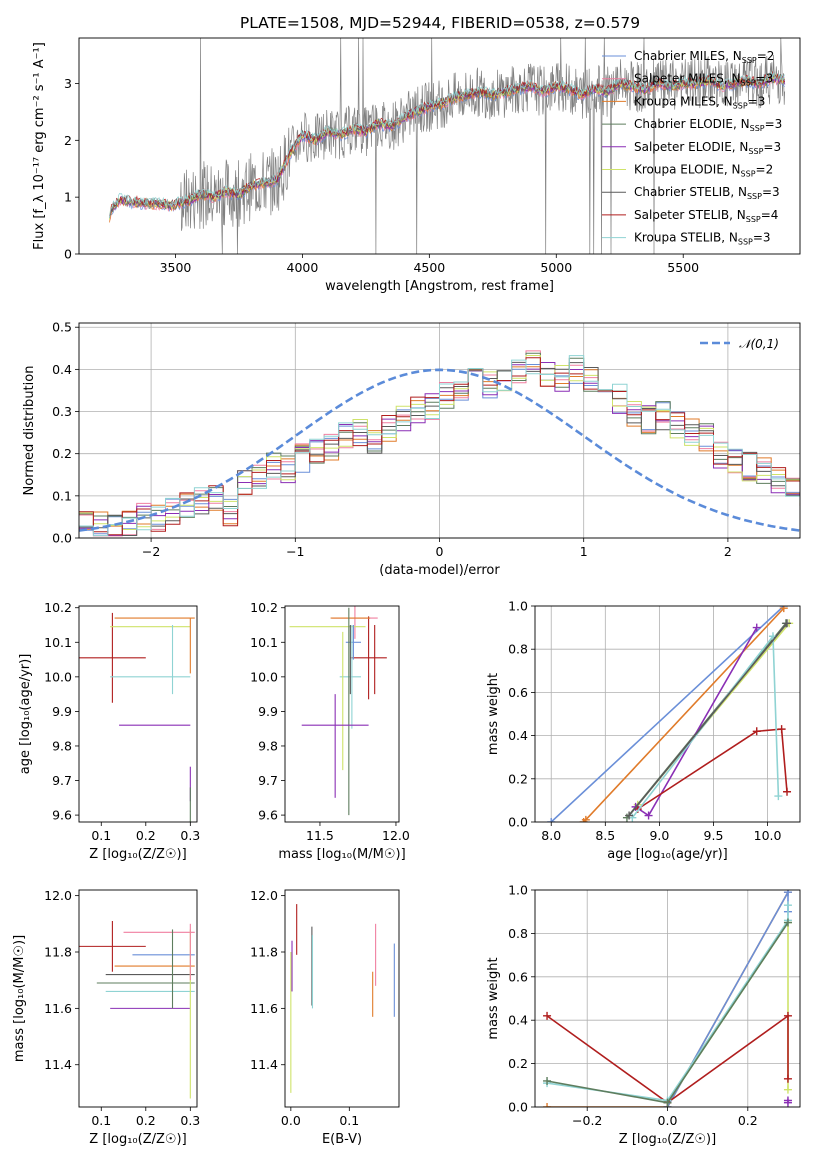 Image resolution: width=819 pixels, height=1170 pixels. What do you see at coordinates (714, 835) in the screenshot?
I see `x-tick-label: 9.5` at bounding box center [714, 835].